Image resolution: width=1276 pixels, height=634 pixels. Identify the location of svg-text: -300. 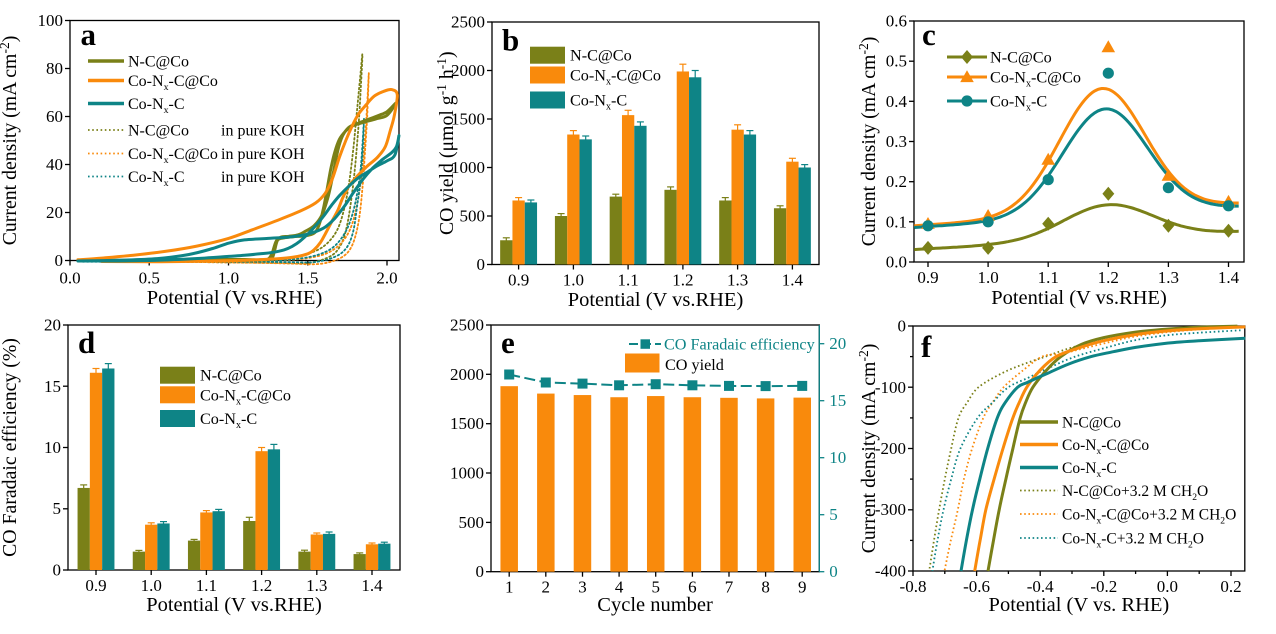
(890, 509).